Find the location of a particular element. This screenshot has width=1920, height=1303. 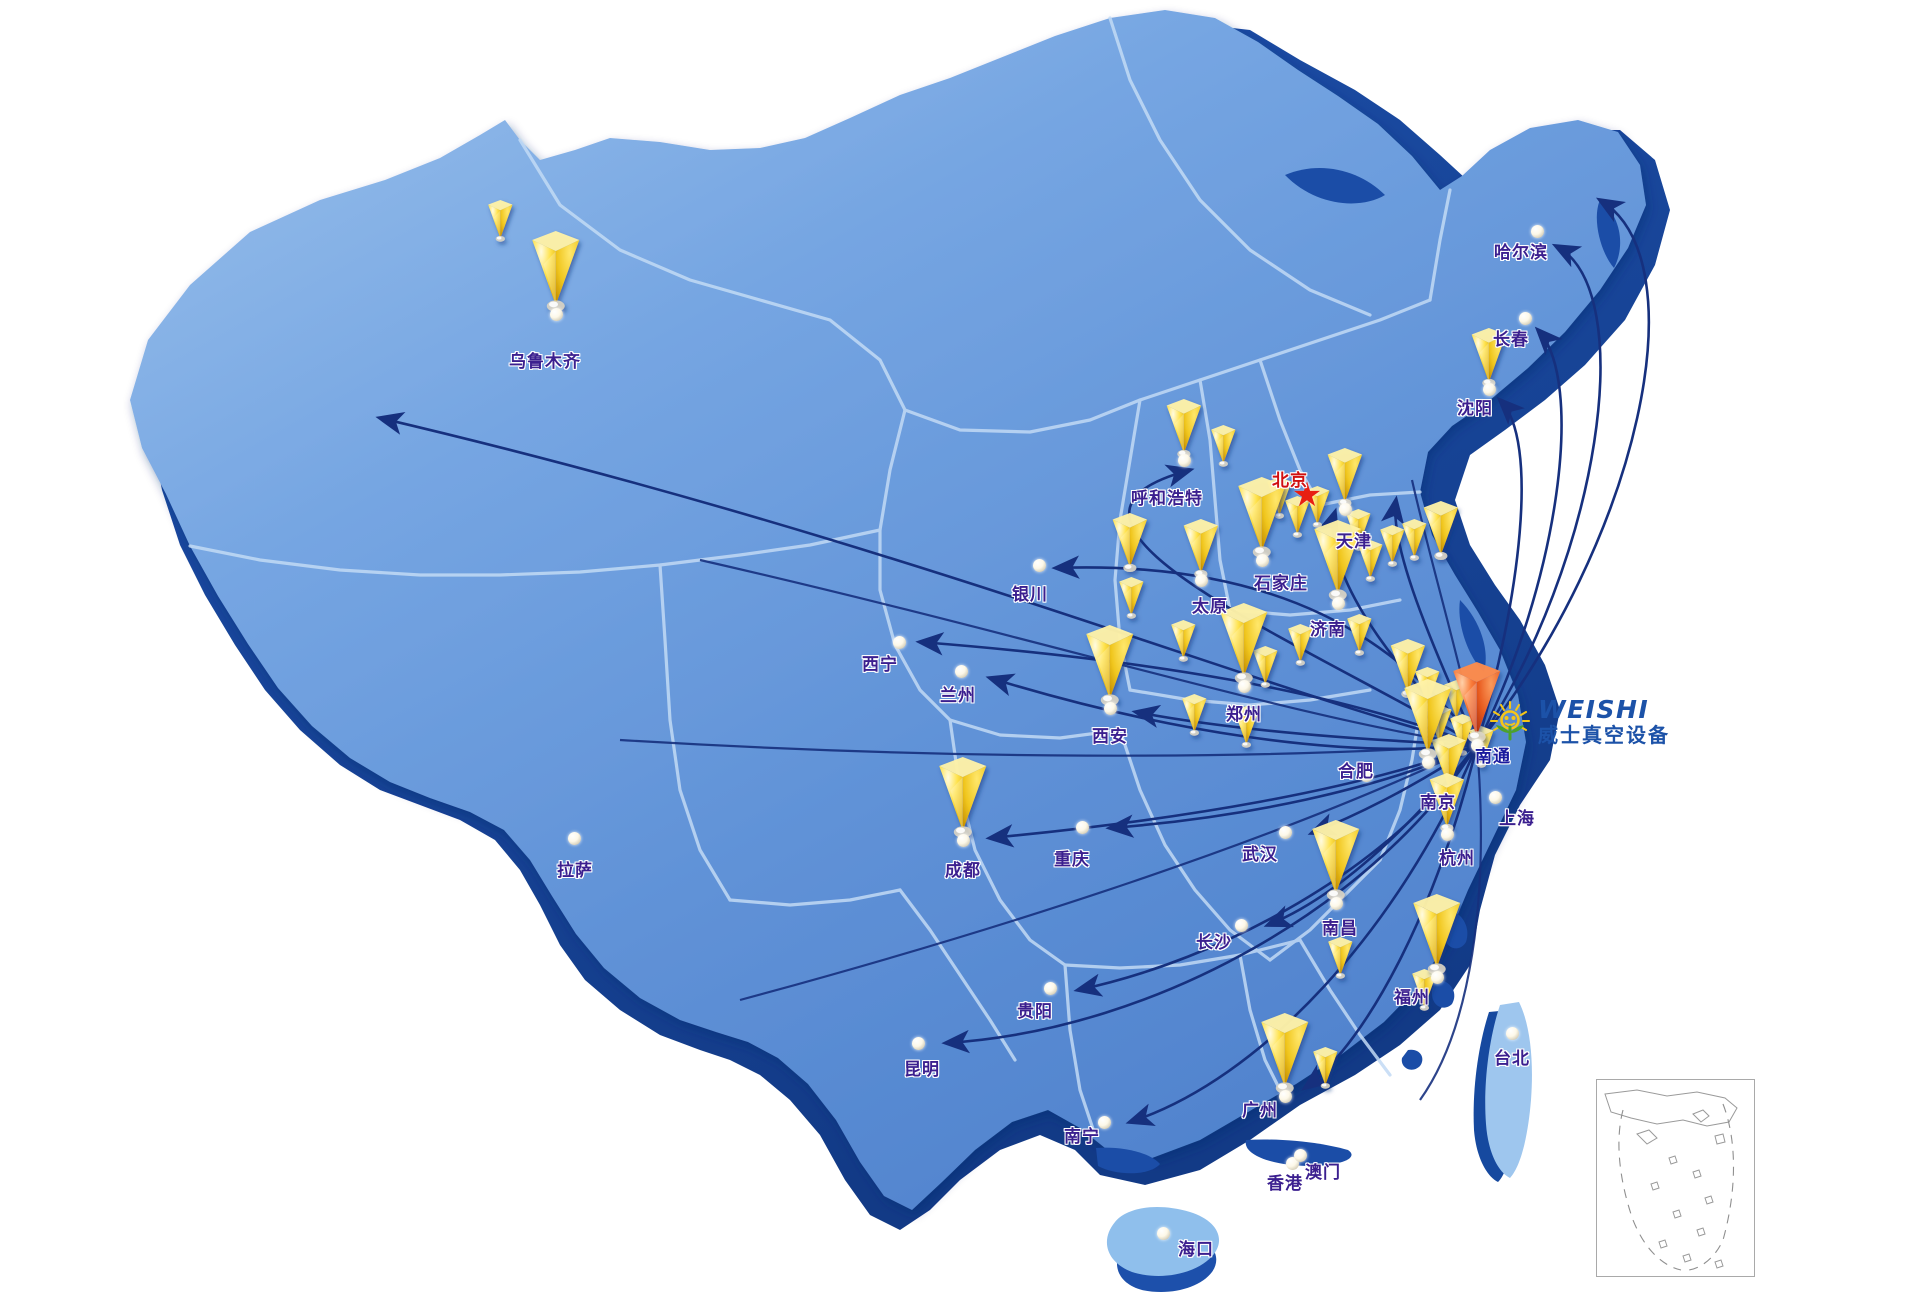

logo-name-en: WEISHI is located at coordinates (1594, 709).